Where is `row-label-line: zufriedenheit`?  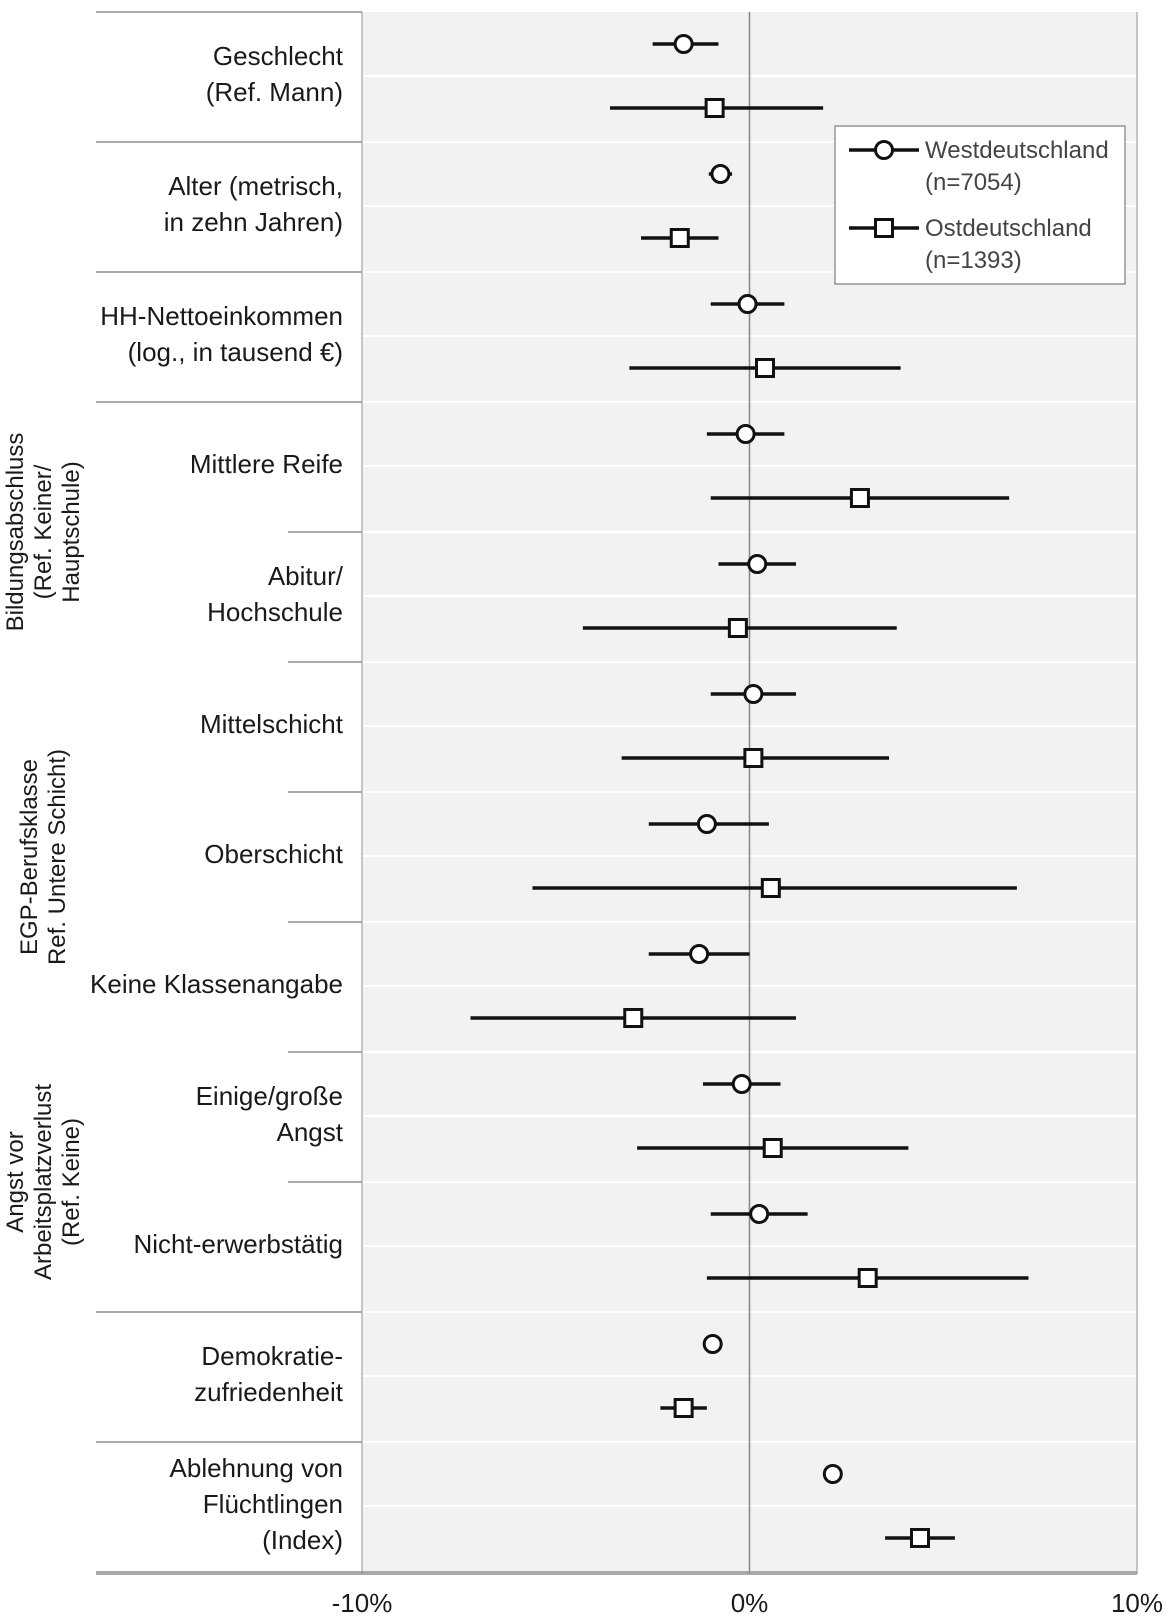
row-label-line: zufriedenheit is located at coordinates (269, 1392).